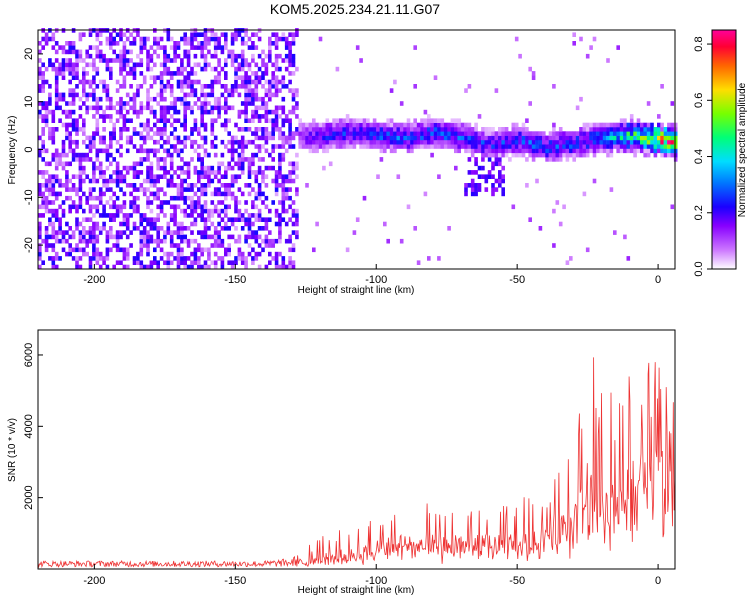 The image size is (750, 600). What do you see at coordinates (376, 581) in the screenshot?
I see `snr-x-tick-label: -100` at bounding box center [376, 581].